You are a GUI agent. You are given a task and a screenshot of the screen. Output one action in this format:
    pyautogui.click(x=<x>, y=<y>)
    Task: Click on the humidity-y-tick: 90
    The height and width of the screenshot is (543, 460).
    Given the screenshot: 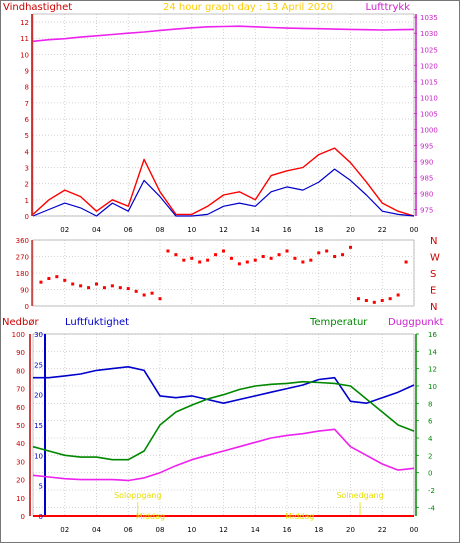 What is the action you would take?
    pyautogui.click(x=20, y=353)
    